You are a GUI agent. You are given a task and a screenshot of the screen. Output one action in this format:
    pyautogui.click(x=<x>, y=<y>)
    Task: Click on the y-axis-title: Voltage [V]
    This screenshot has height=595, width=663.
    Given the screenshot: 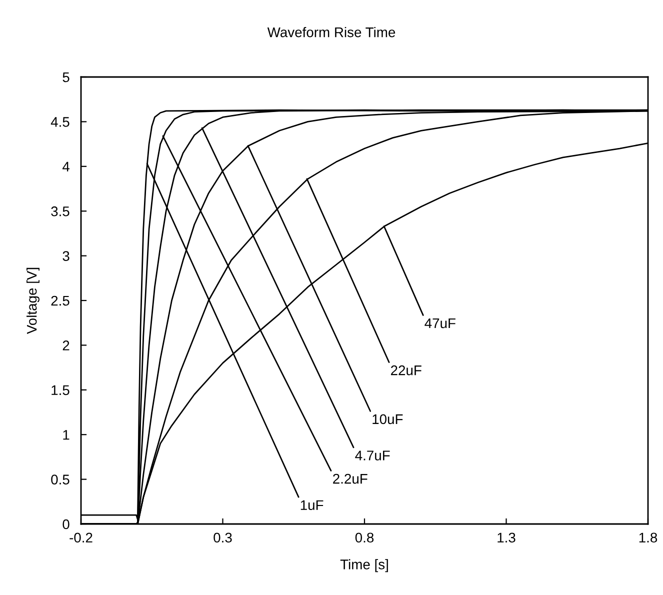 What is the action you would take?
    pyautogui.click(x=33, y=301)
    